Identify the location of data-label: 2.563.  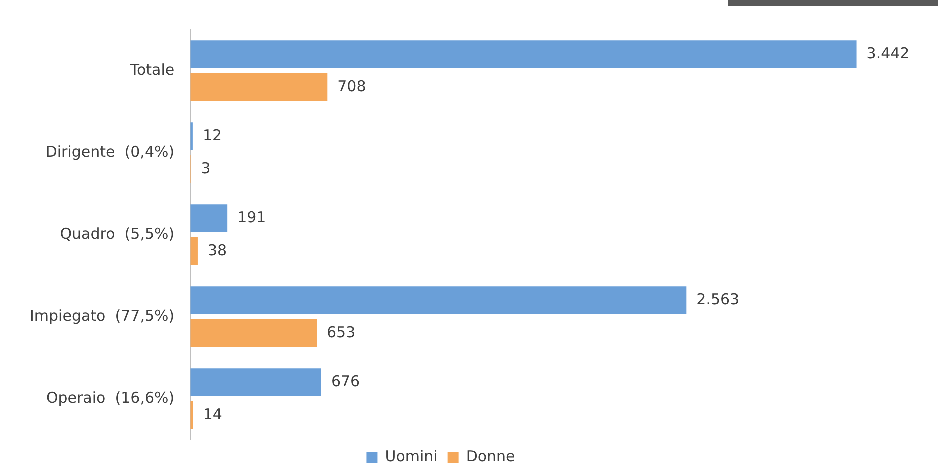
(718, 299).